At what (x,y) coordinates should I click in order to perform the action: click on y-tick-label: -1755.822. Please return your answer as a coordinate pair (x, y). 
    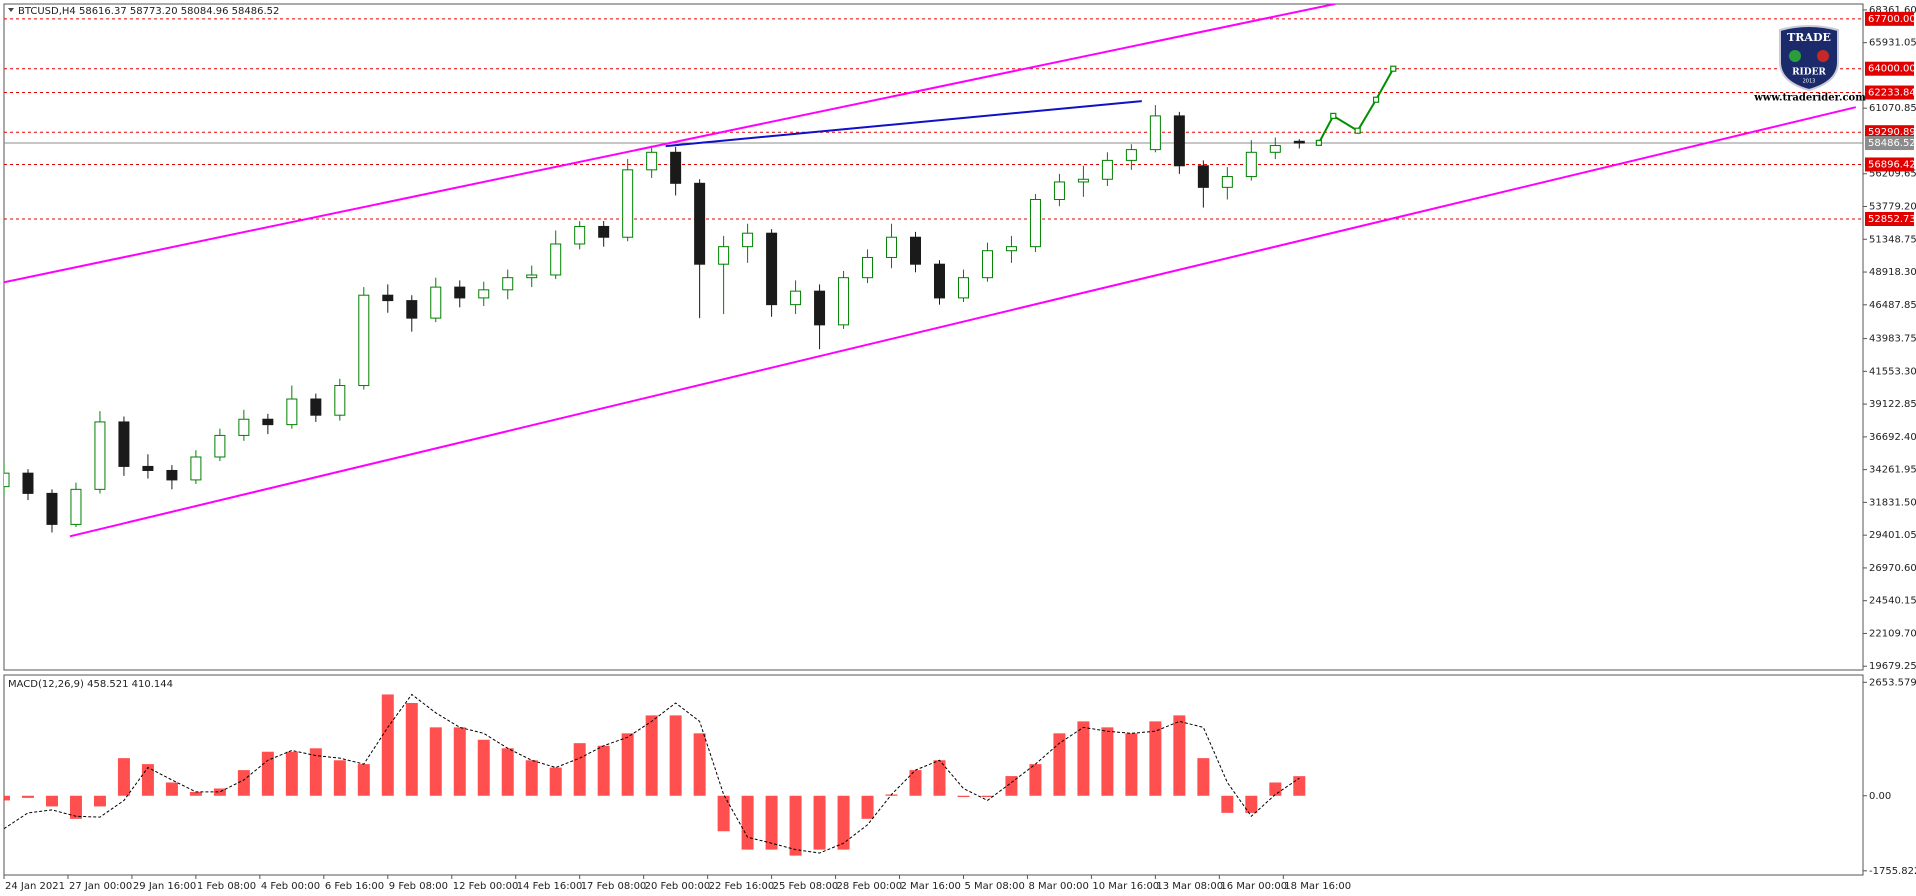
    Looking at the image, I should click on (1892, 871).